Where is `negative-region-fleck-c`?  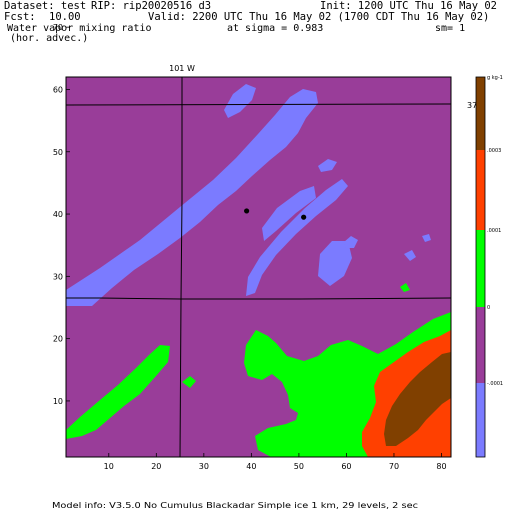
negative-region-fleck-c is located at coordinates (410, 255).